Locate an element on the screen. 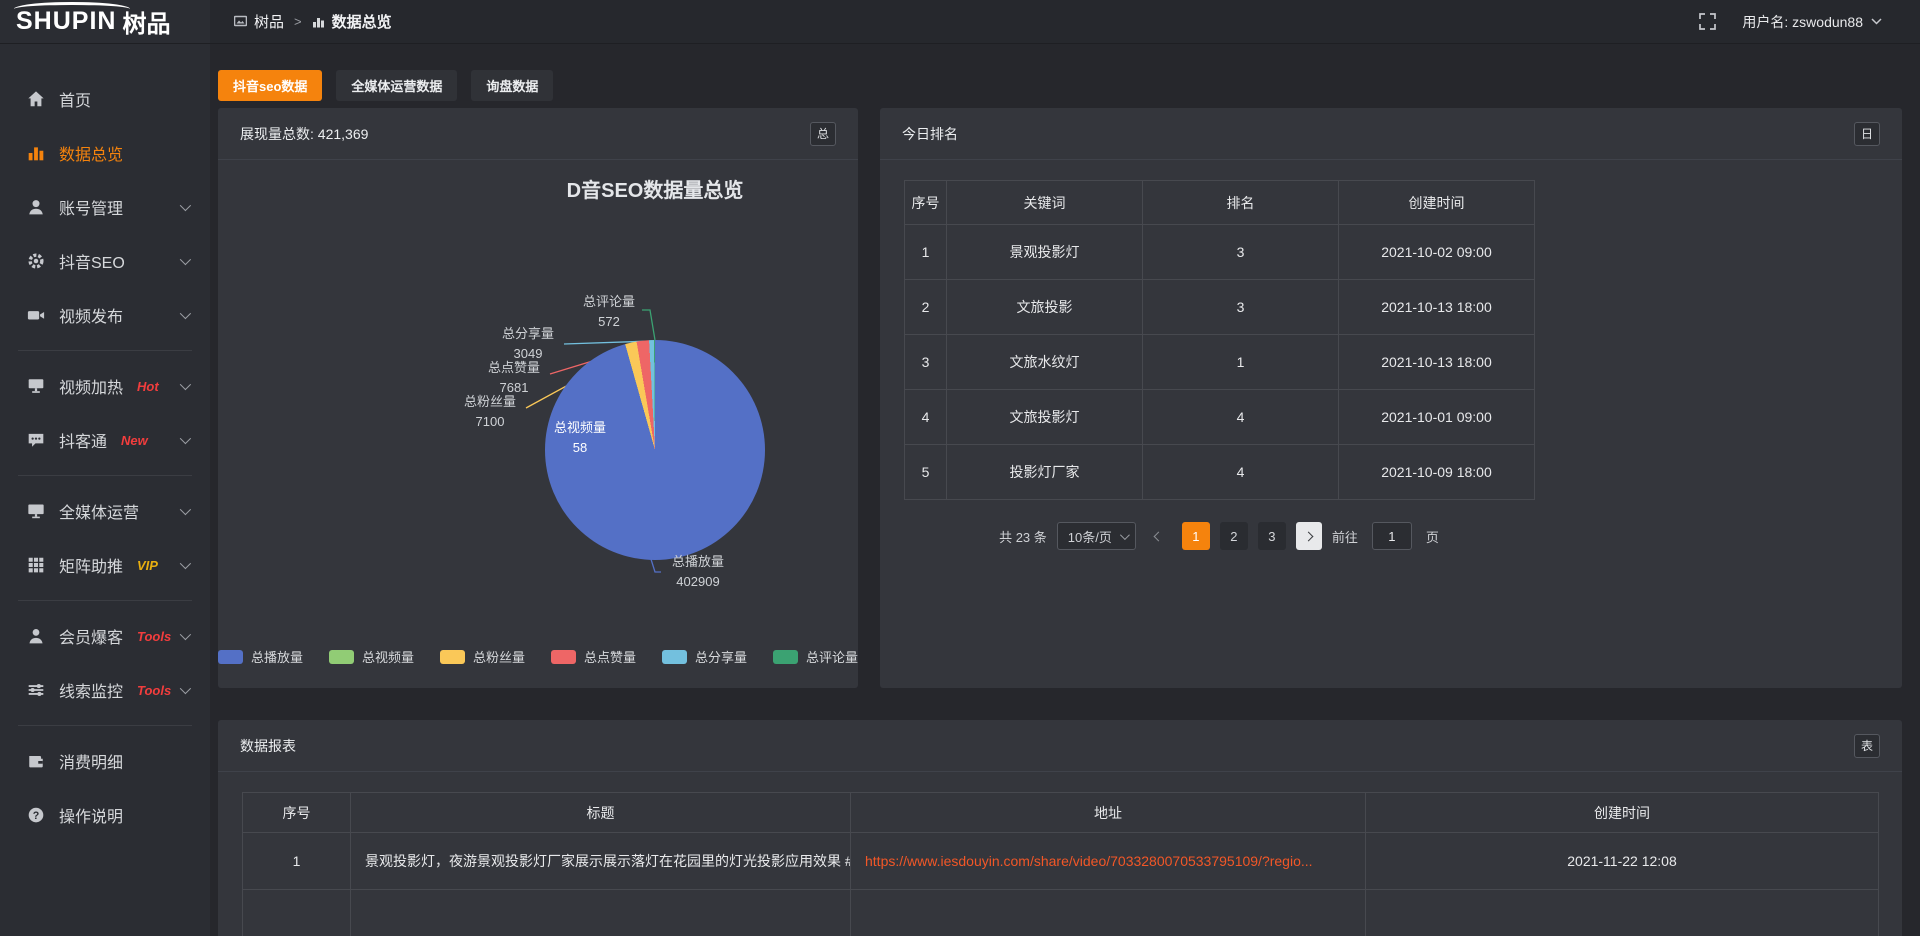  breadcrumb-item-current: 数据总览 is located at coordinates (352, 21).